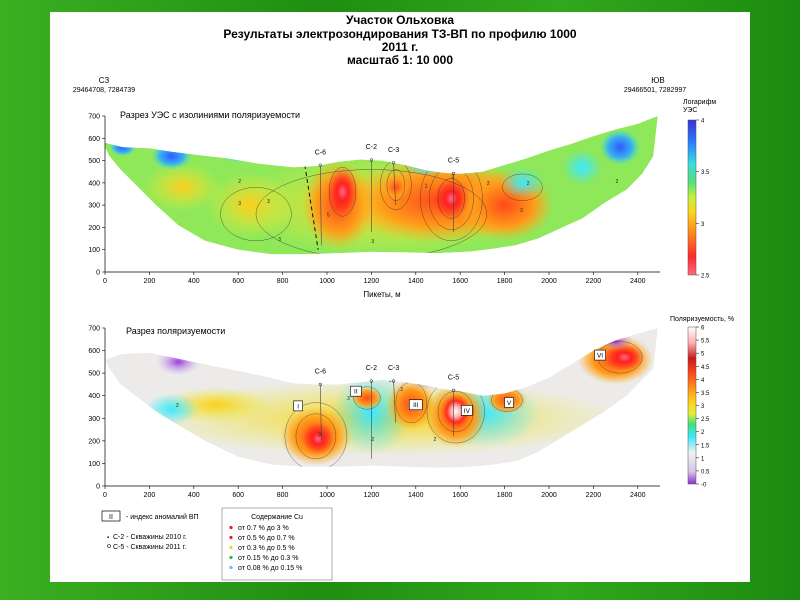 Image resolution: width=800 pixels, height=600 pixels. I want to click on pol-isoline-label: 3, so click(510, 390).